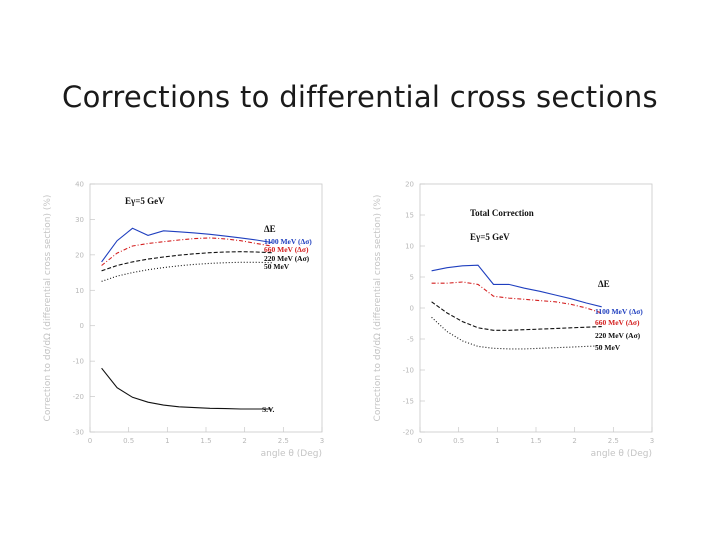 The height and width of the screenshot is (540, 720). I want to click on y-tick-label: 40, so click(79, 185).